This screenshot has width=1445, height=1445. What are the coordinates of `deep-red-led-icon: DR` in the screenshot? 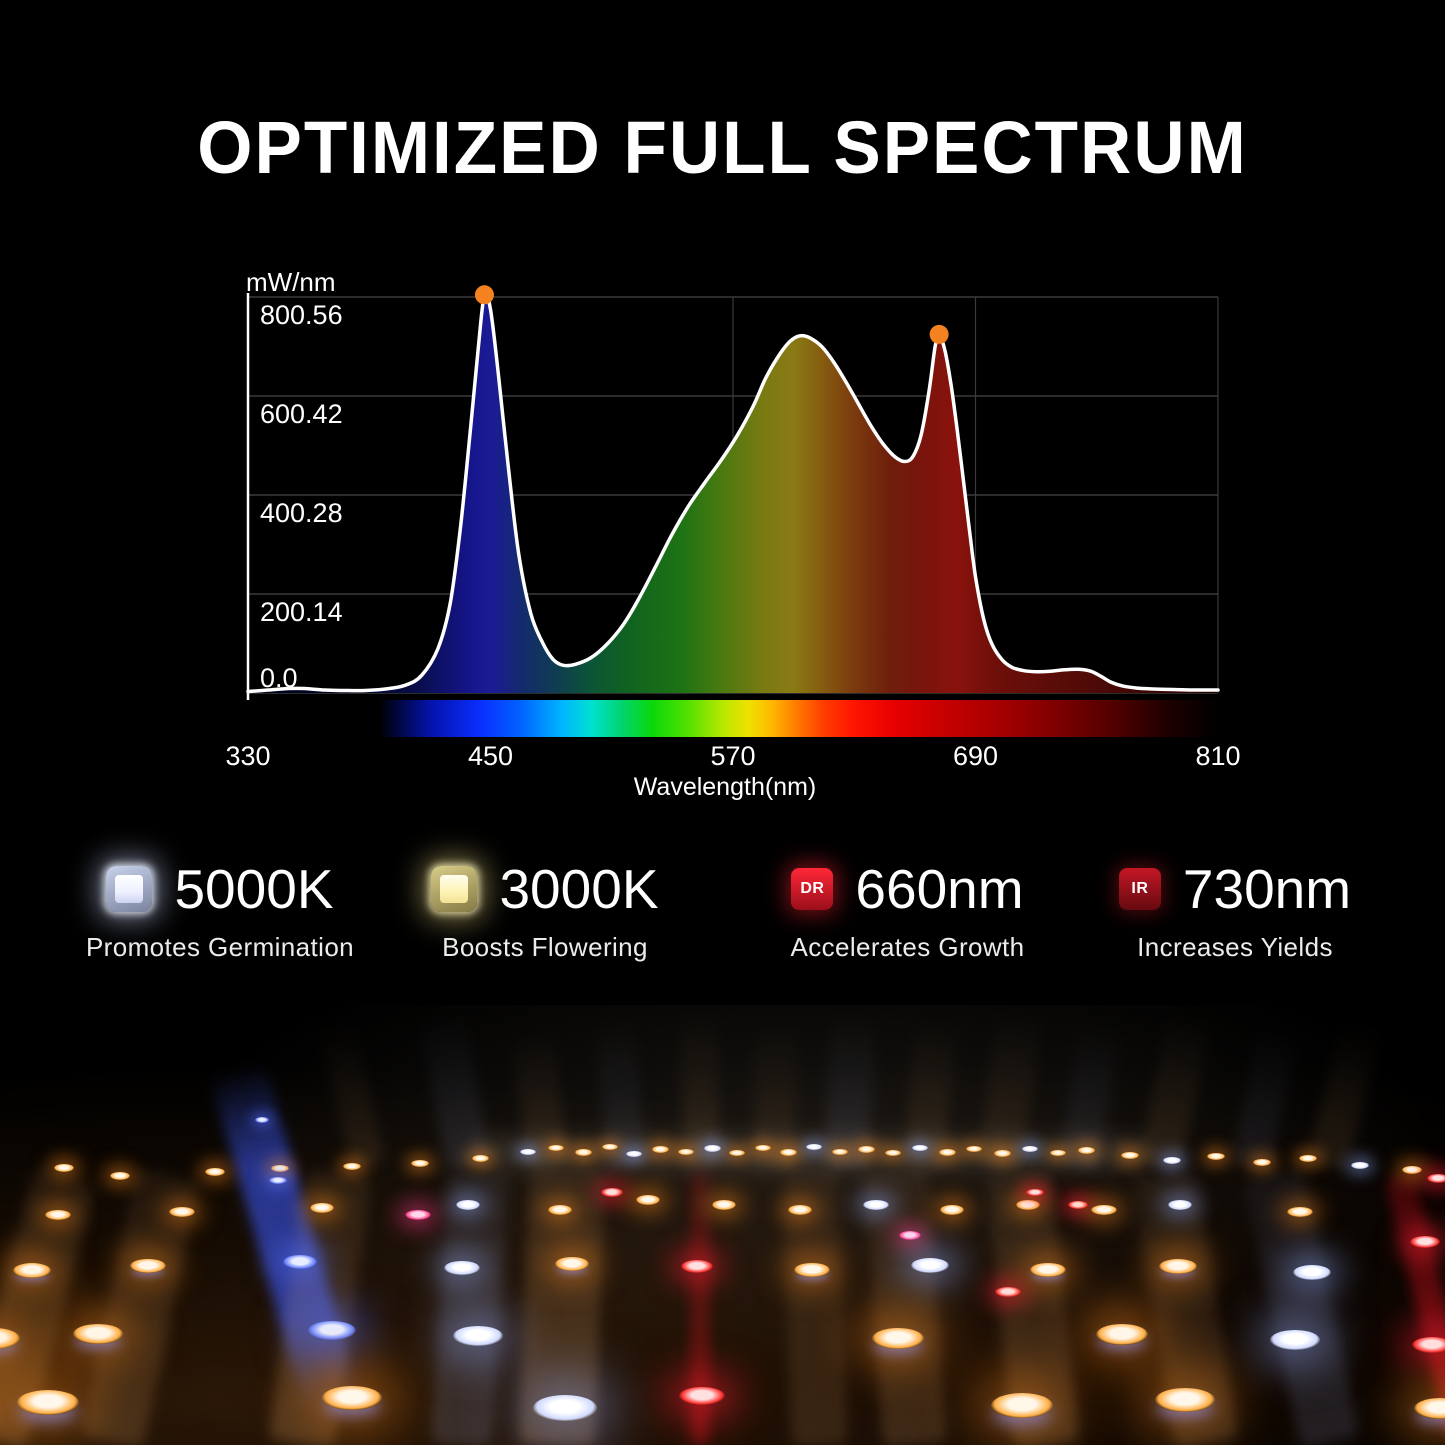 It's located at (812, 889).